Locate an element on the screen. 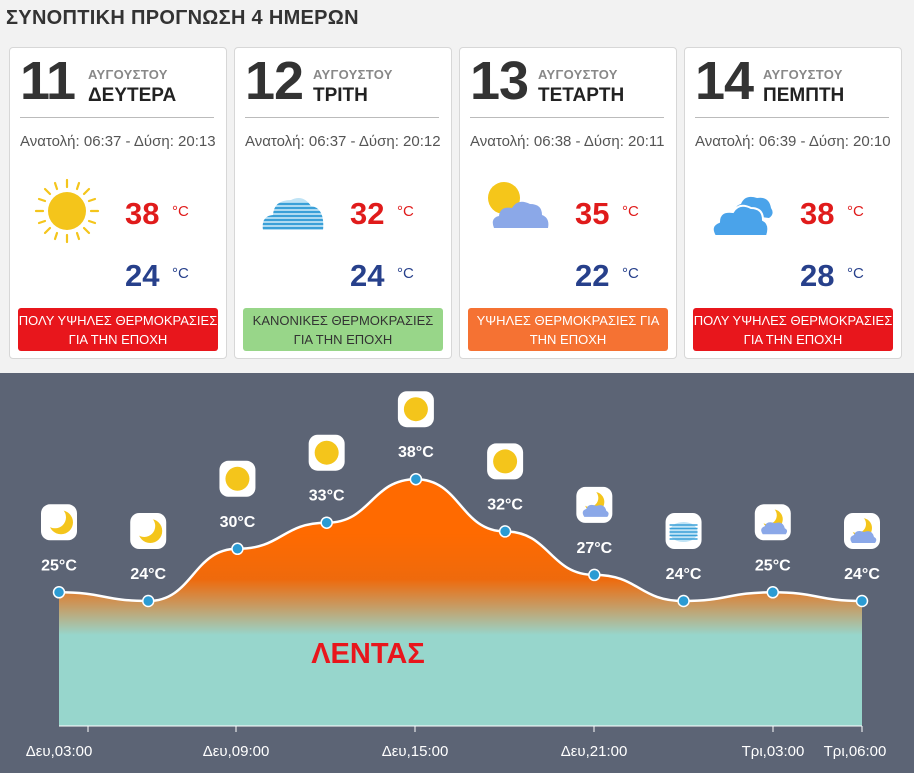 Image resolution: width=914 pixels, height=773 pixels. day-number: 13 is located at coordinates (499, 81).